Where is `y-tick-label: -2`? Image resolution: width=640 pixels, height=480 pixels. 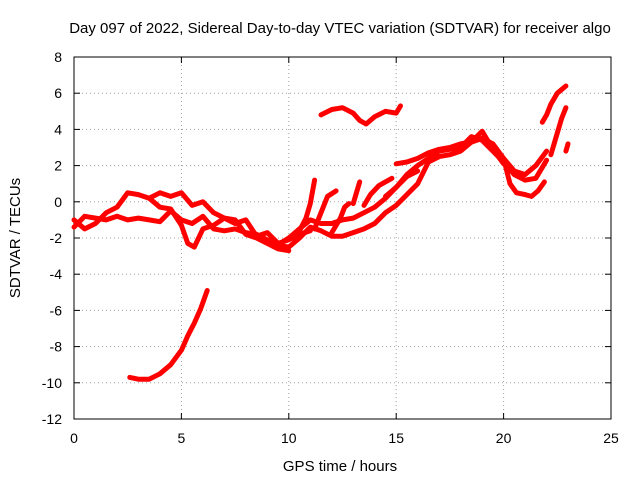 y-tick-label: -2 is located at coordinates (56, 238).